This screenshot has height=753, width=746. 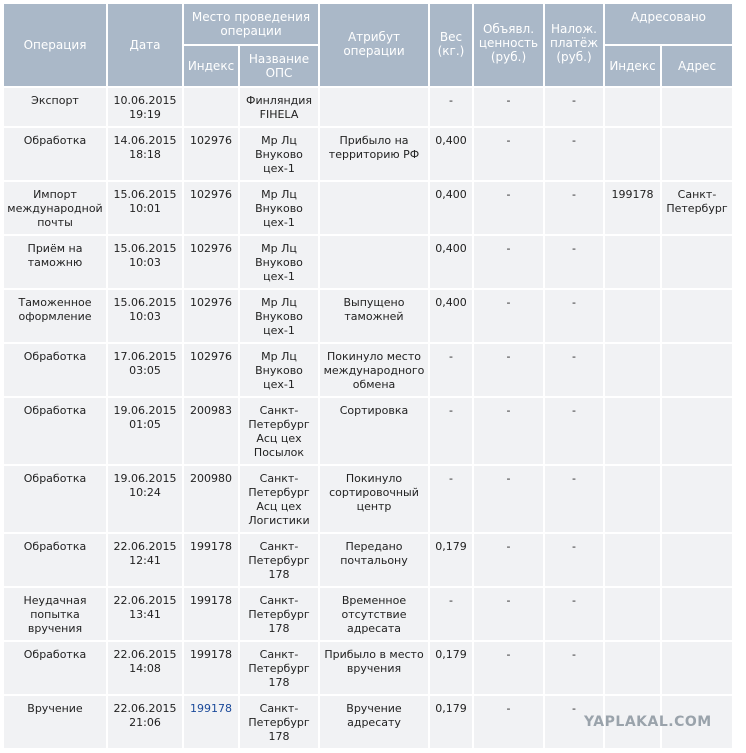 I want to click on table-cell: Передано почтальону, so click(x=374, y=560).